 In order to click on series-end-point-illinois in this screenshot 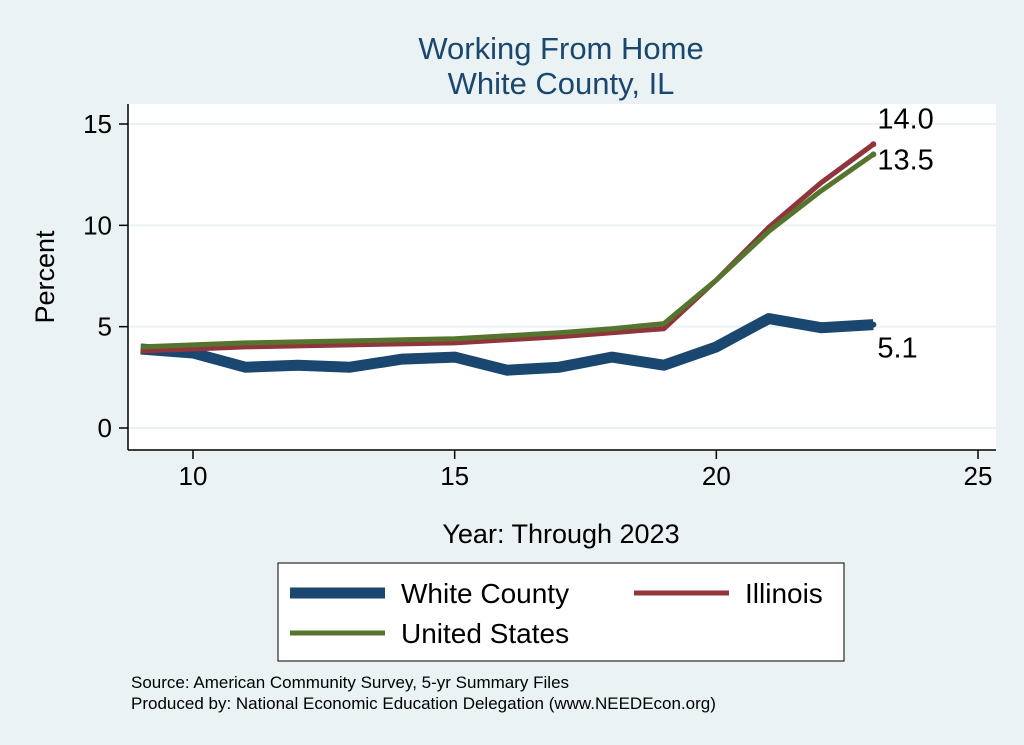, I will do `click(873, 144)`.